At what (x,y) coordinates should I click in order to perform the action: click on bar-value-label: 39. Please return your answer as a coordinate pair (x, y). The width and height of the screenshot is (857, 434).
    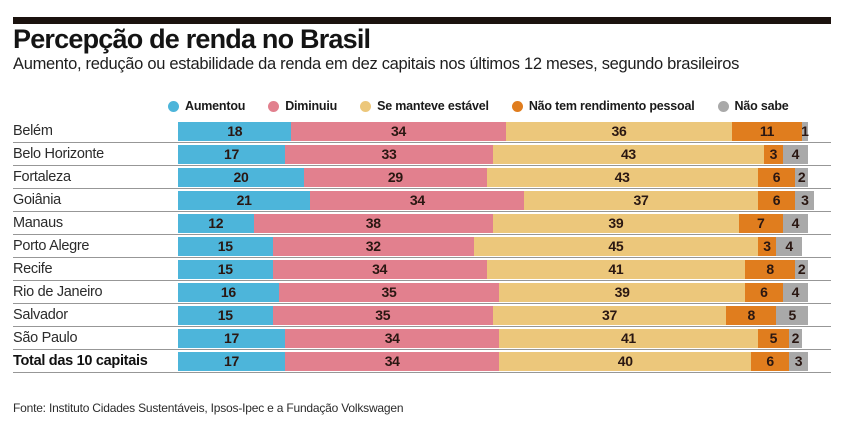
    Looking at the image, I should click on (616, 223).